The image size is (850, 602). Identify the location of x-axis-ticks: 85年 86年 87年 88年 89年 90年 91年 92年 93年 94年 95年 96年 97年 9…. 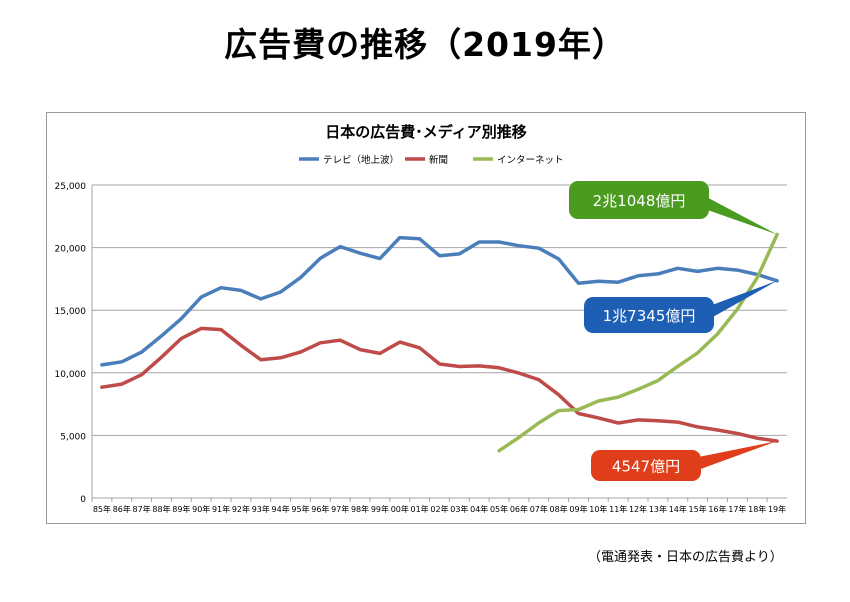
(438, 506).